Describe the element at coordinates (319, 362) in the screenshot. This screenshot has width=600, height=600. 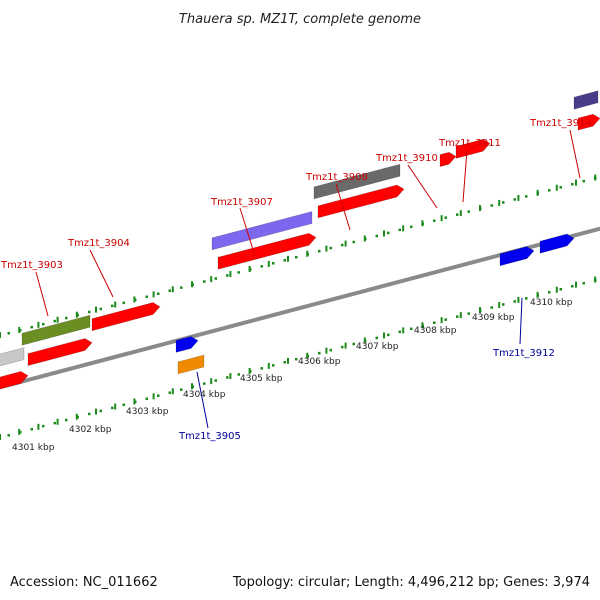
I see `ruler-tick-label: 4306 kbp` at that location.